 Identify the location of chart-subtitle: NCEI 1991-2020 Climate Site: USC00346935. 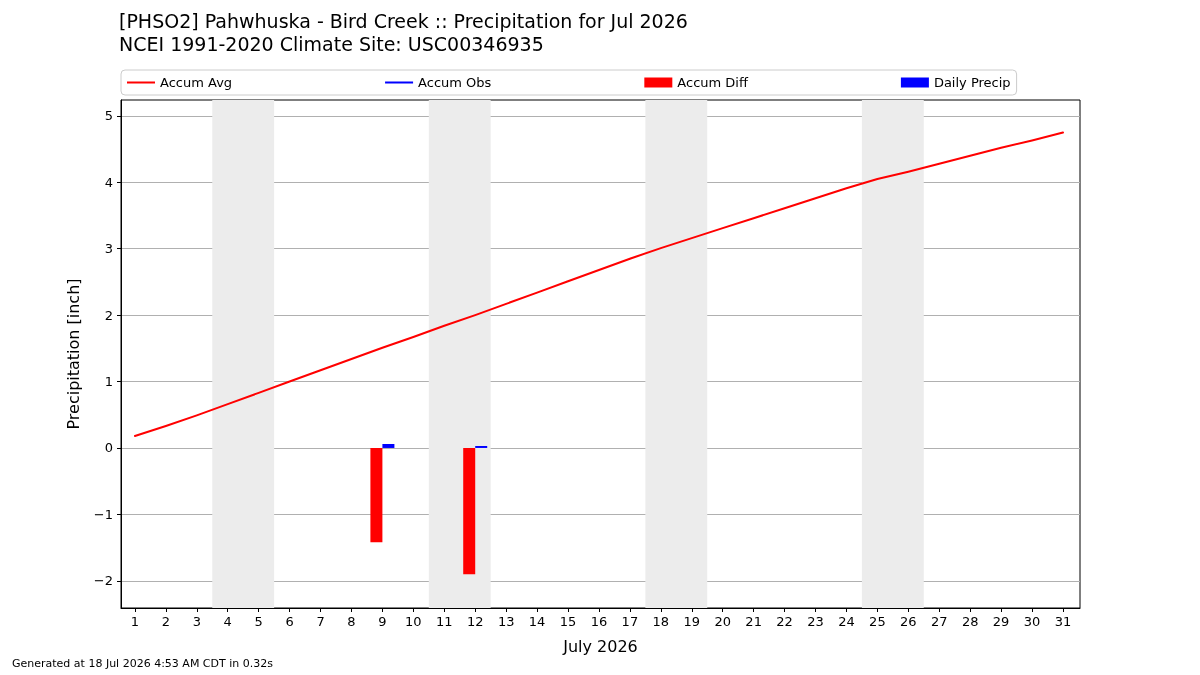
(331, 43).